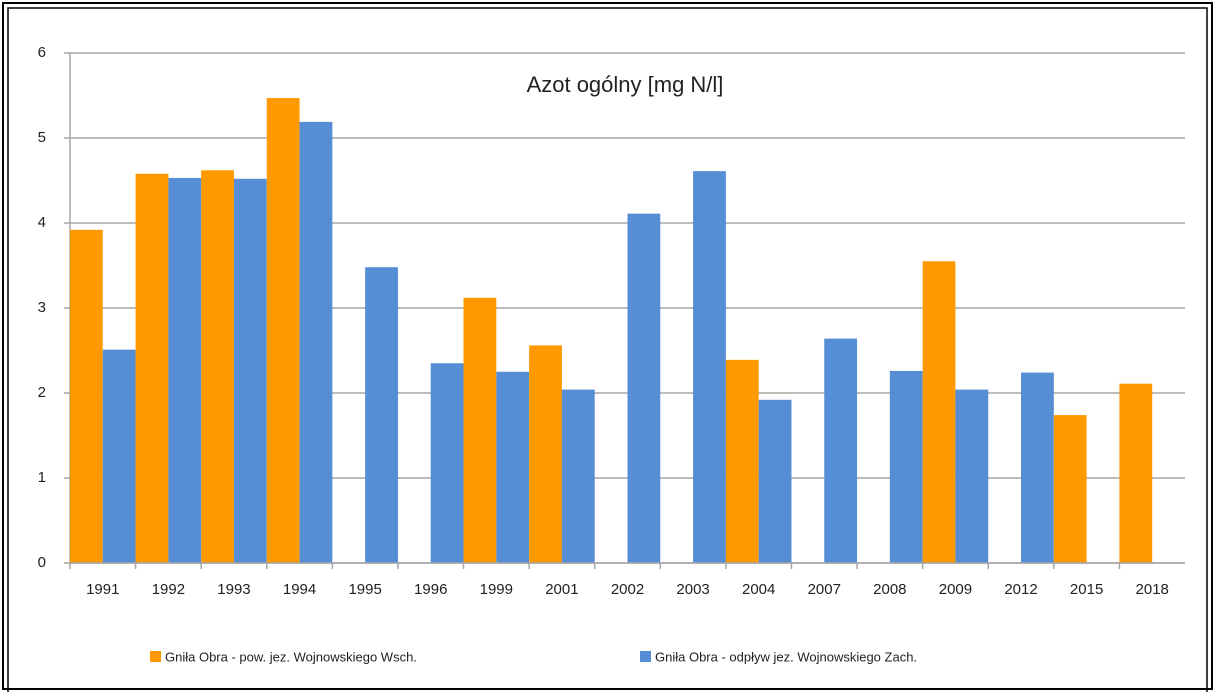 This screenshot has width=1215, height=692. I want to click on x-tick-label: 1991, so click(102, 589).